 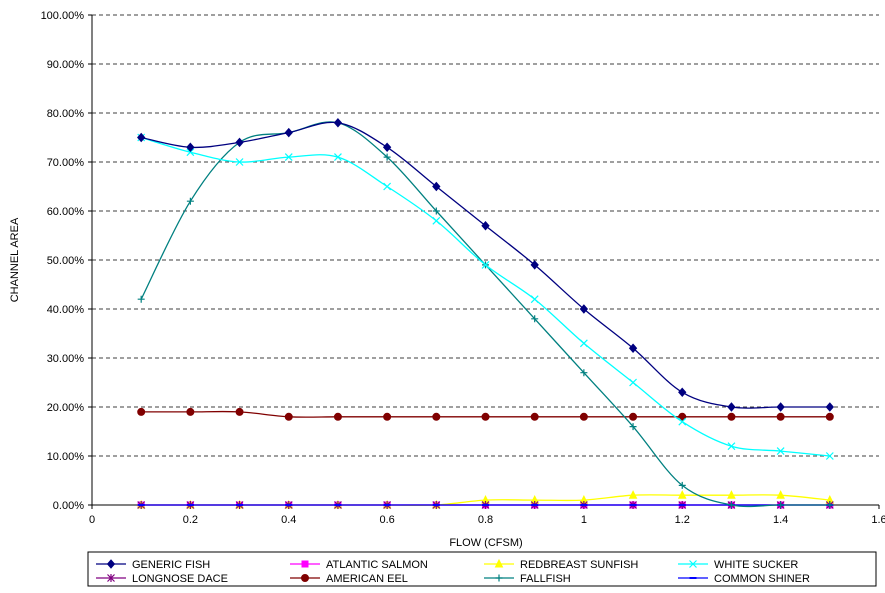 What do you see at coordinates (66, 359) in the screenshot?
I see `y-tick-label: 30.00%` at bounding box center [66, 359].